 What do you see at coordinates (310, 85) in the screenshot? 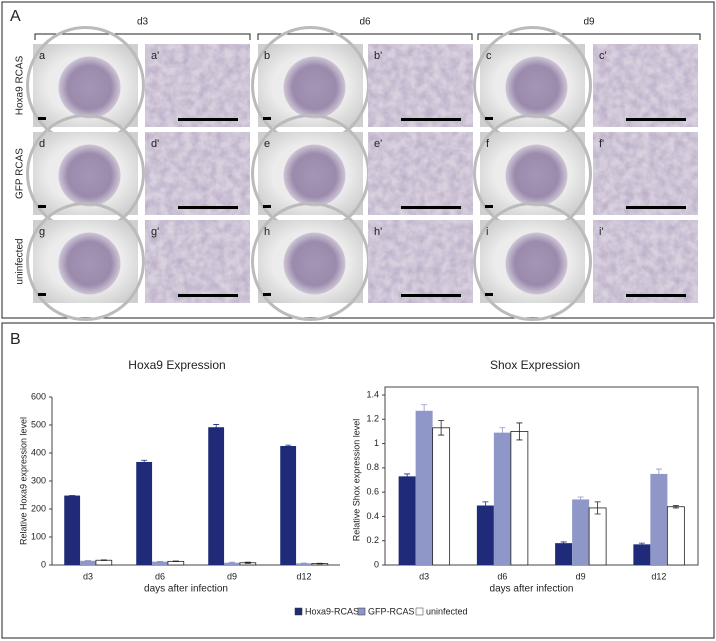
I see `image: b` at bounding box center [310, 85].